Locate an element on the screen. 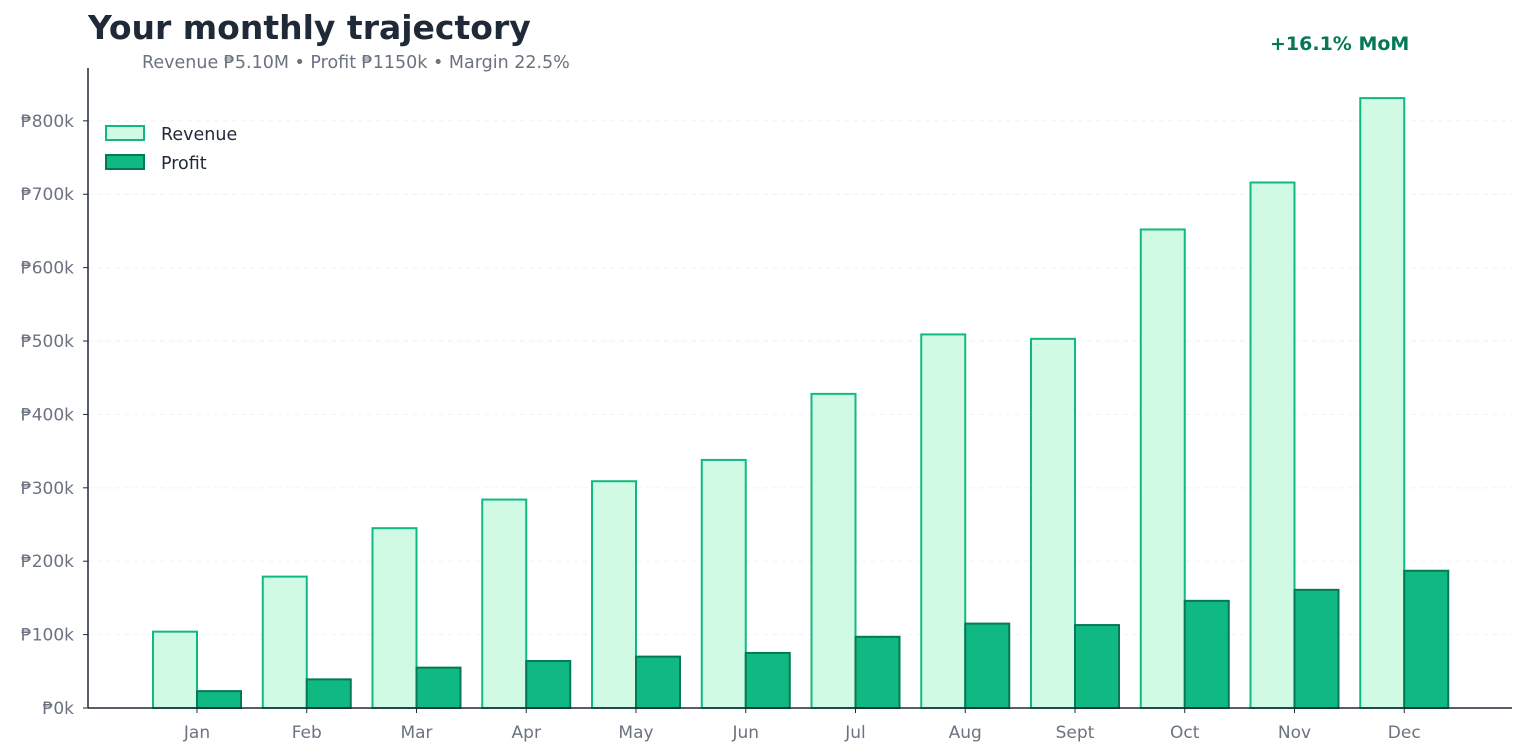  x-tick-label: Feb is located at coordinates (307, 733).